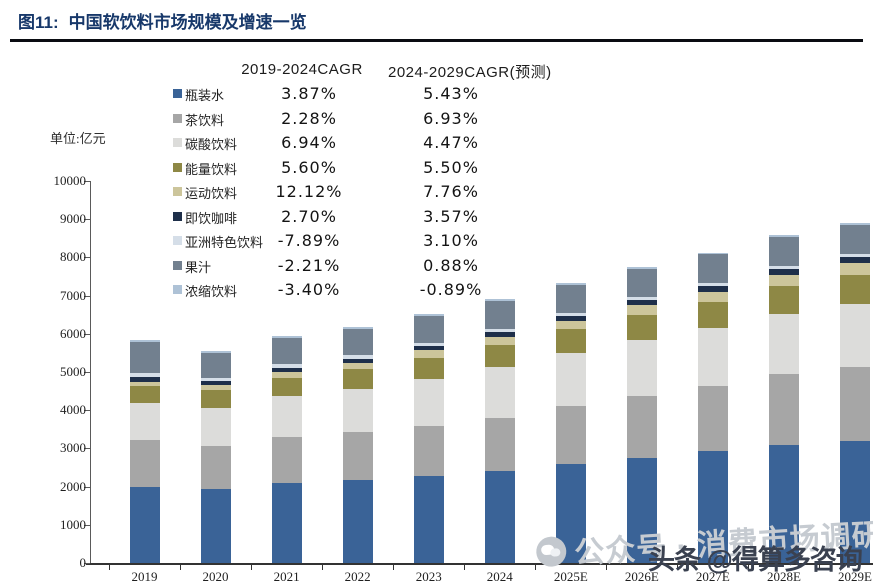 The image size is (873, 582). What do you see at coordinates (783, 280) in the screenshot?
I see `bar-segment-运动饮料-2028E` at bounding box center [783, 280].